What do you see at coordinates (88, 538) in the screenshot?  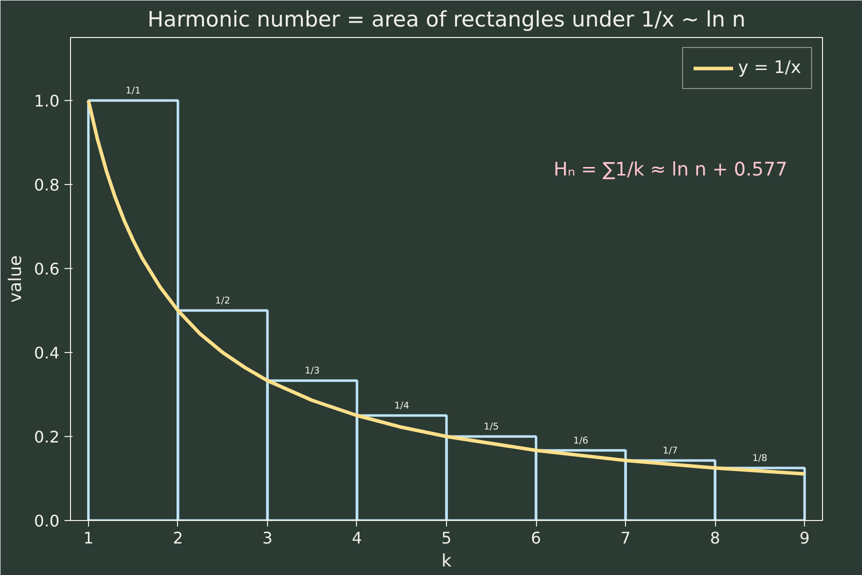 I see `x-tick-label: 1` at bounding box center [88, 538].